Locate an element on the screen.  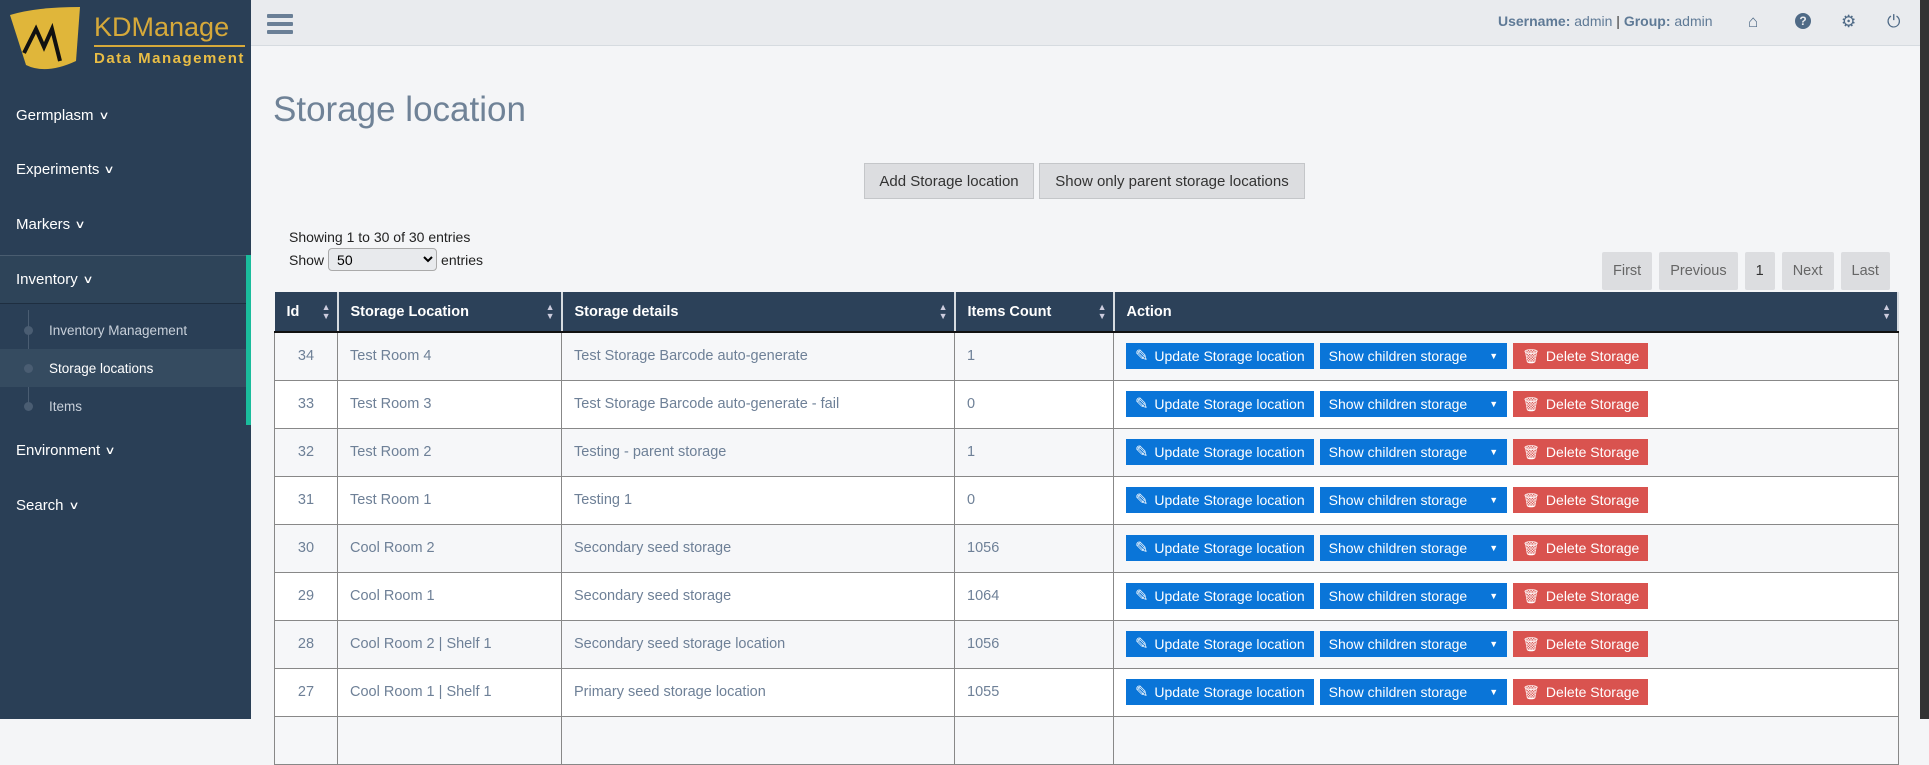
hamburger-menu-icon is located at coordinates (280, 26).